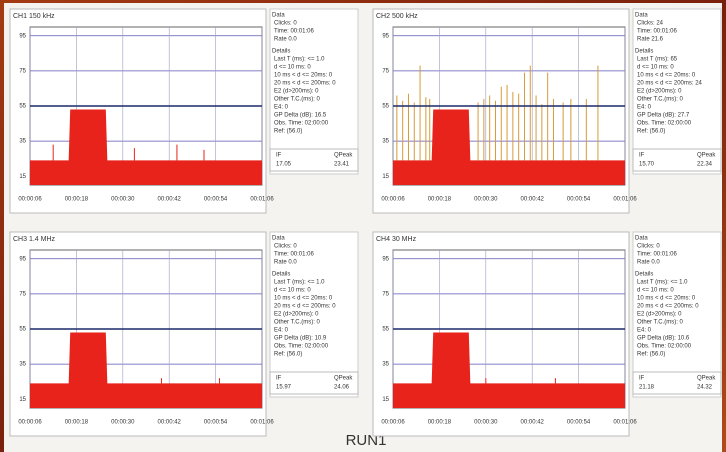 The image size is (726, 452). What do you see at coordinates (670, 84) in the screenshot?
I see `info-line: 20 ms < d <= 200ms: 24` at bounding box center [670, 84].